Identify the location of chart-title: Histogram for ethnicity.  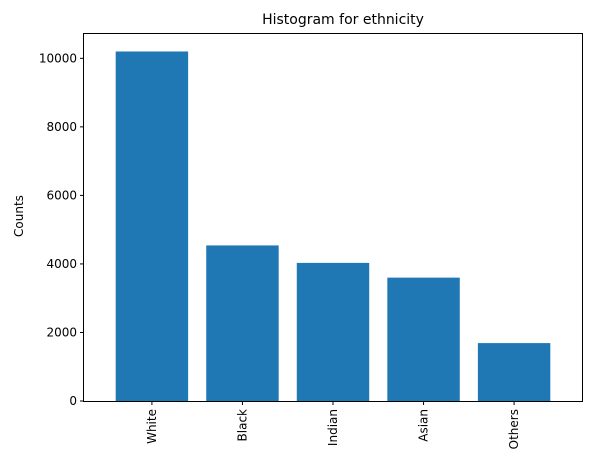
(343, 20).